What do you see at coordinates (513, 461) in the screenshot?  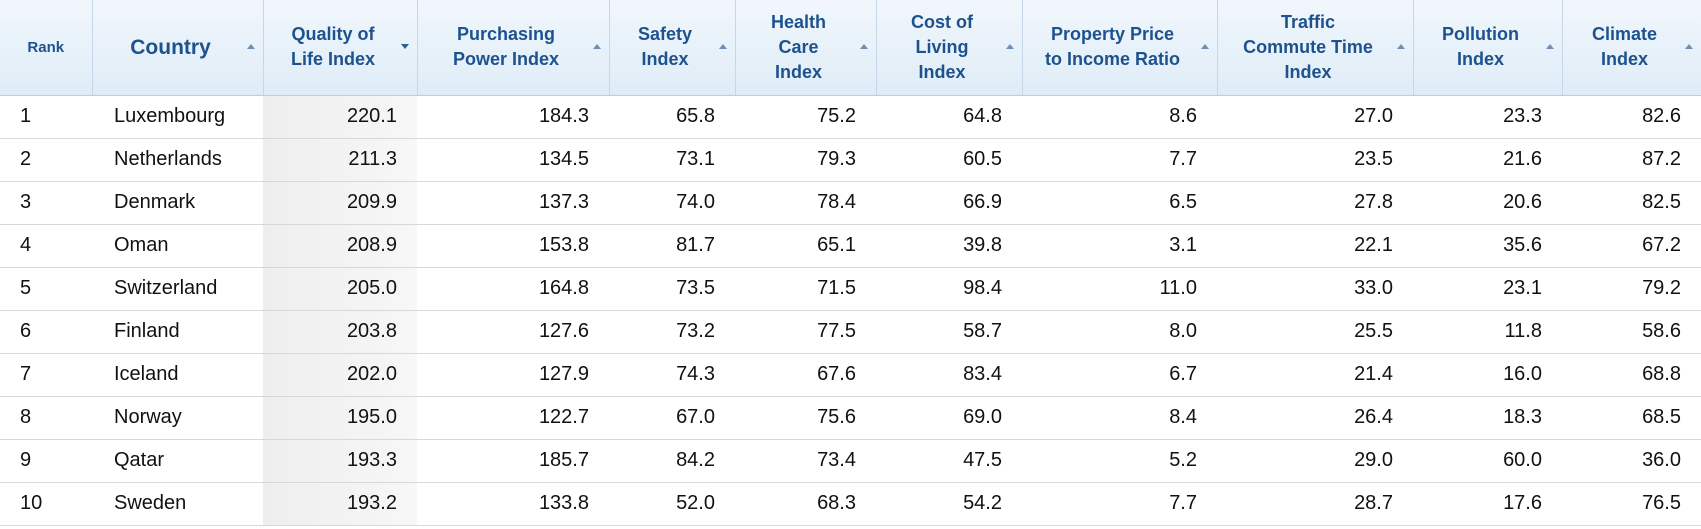 I see `table-cell: 185.7` at bounding box center [513, 461].